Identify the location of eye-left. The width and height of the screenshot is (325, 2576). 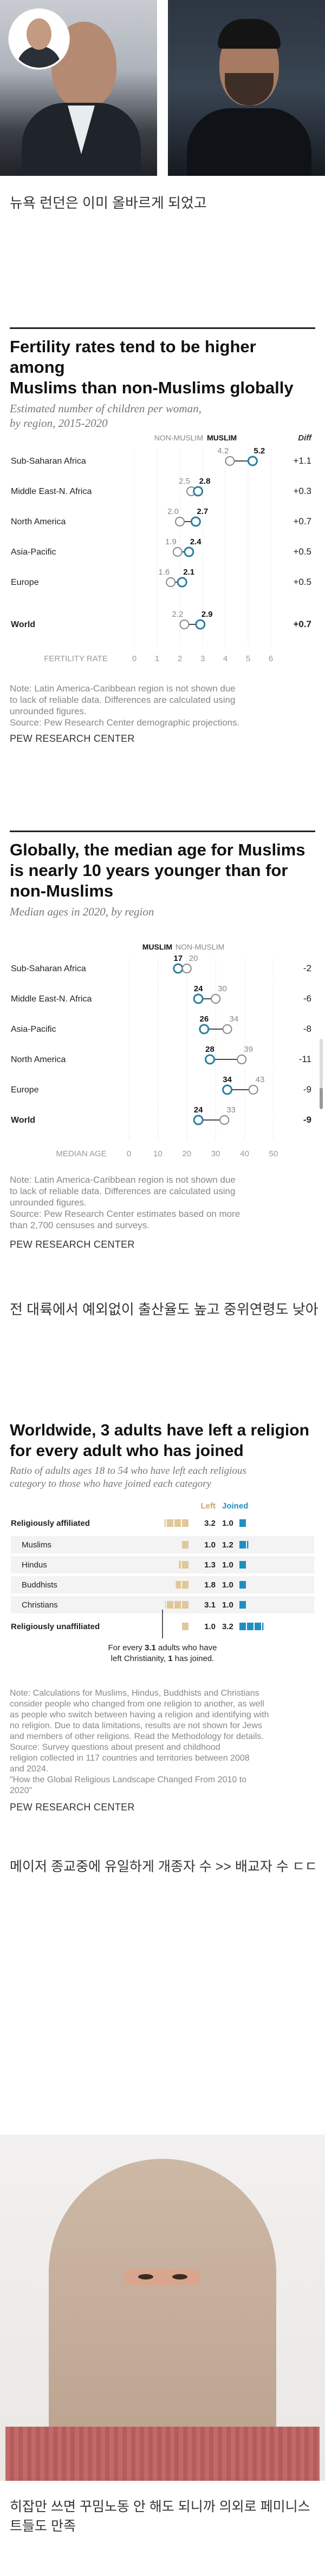
(145, 2276).